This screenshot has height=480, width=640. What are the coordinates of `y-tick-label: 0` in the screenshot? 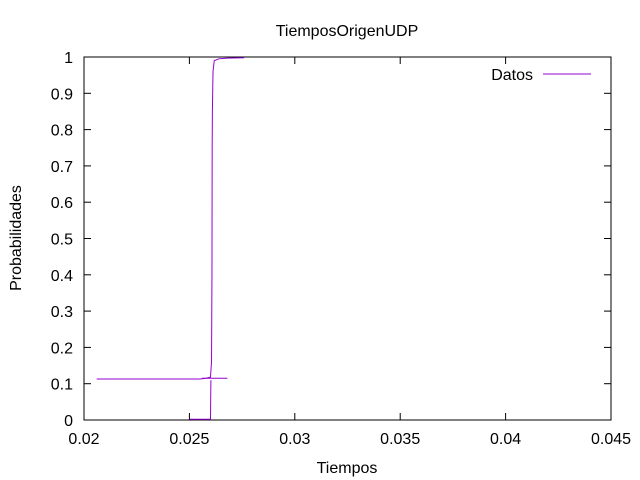 It's located at (68, 421).